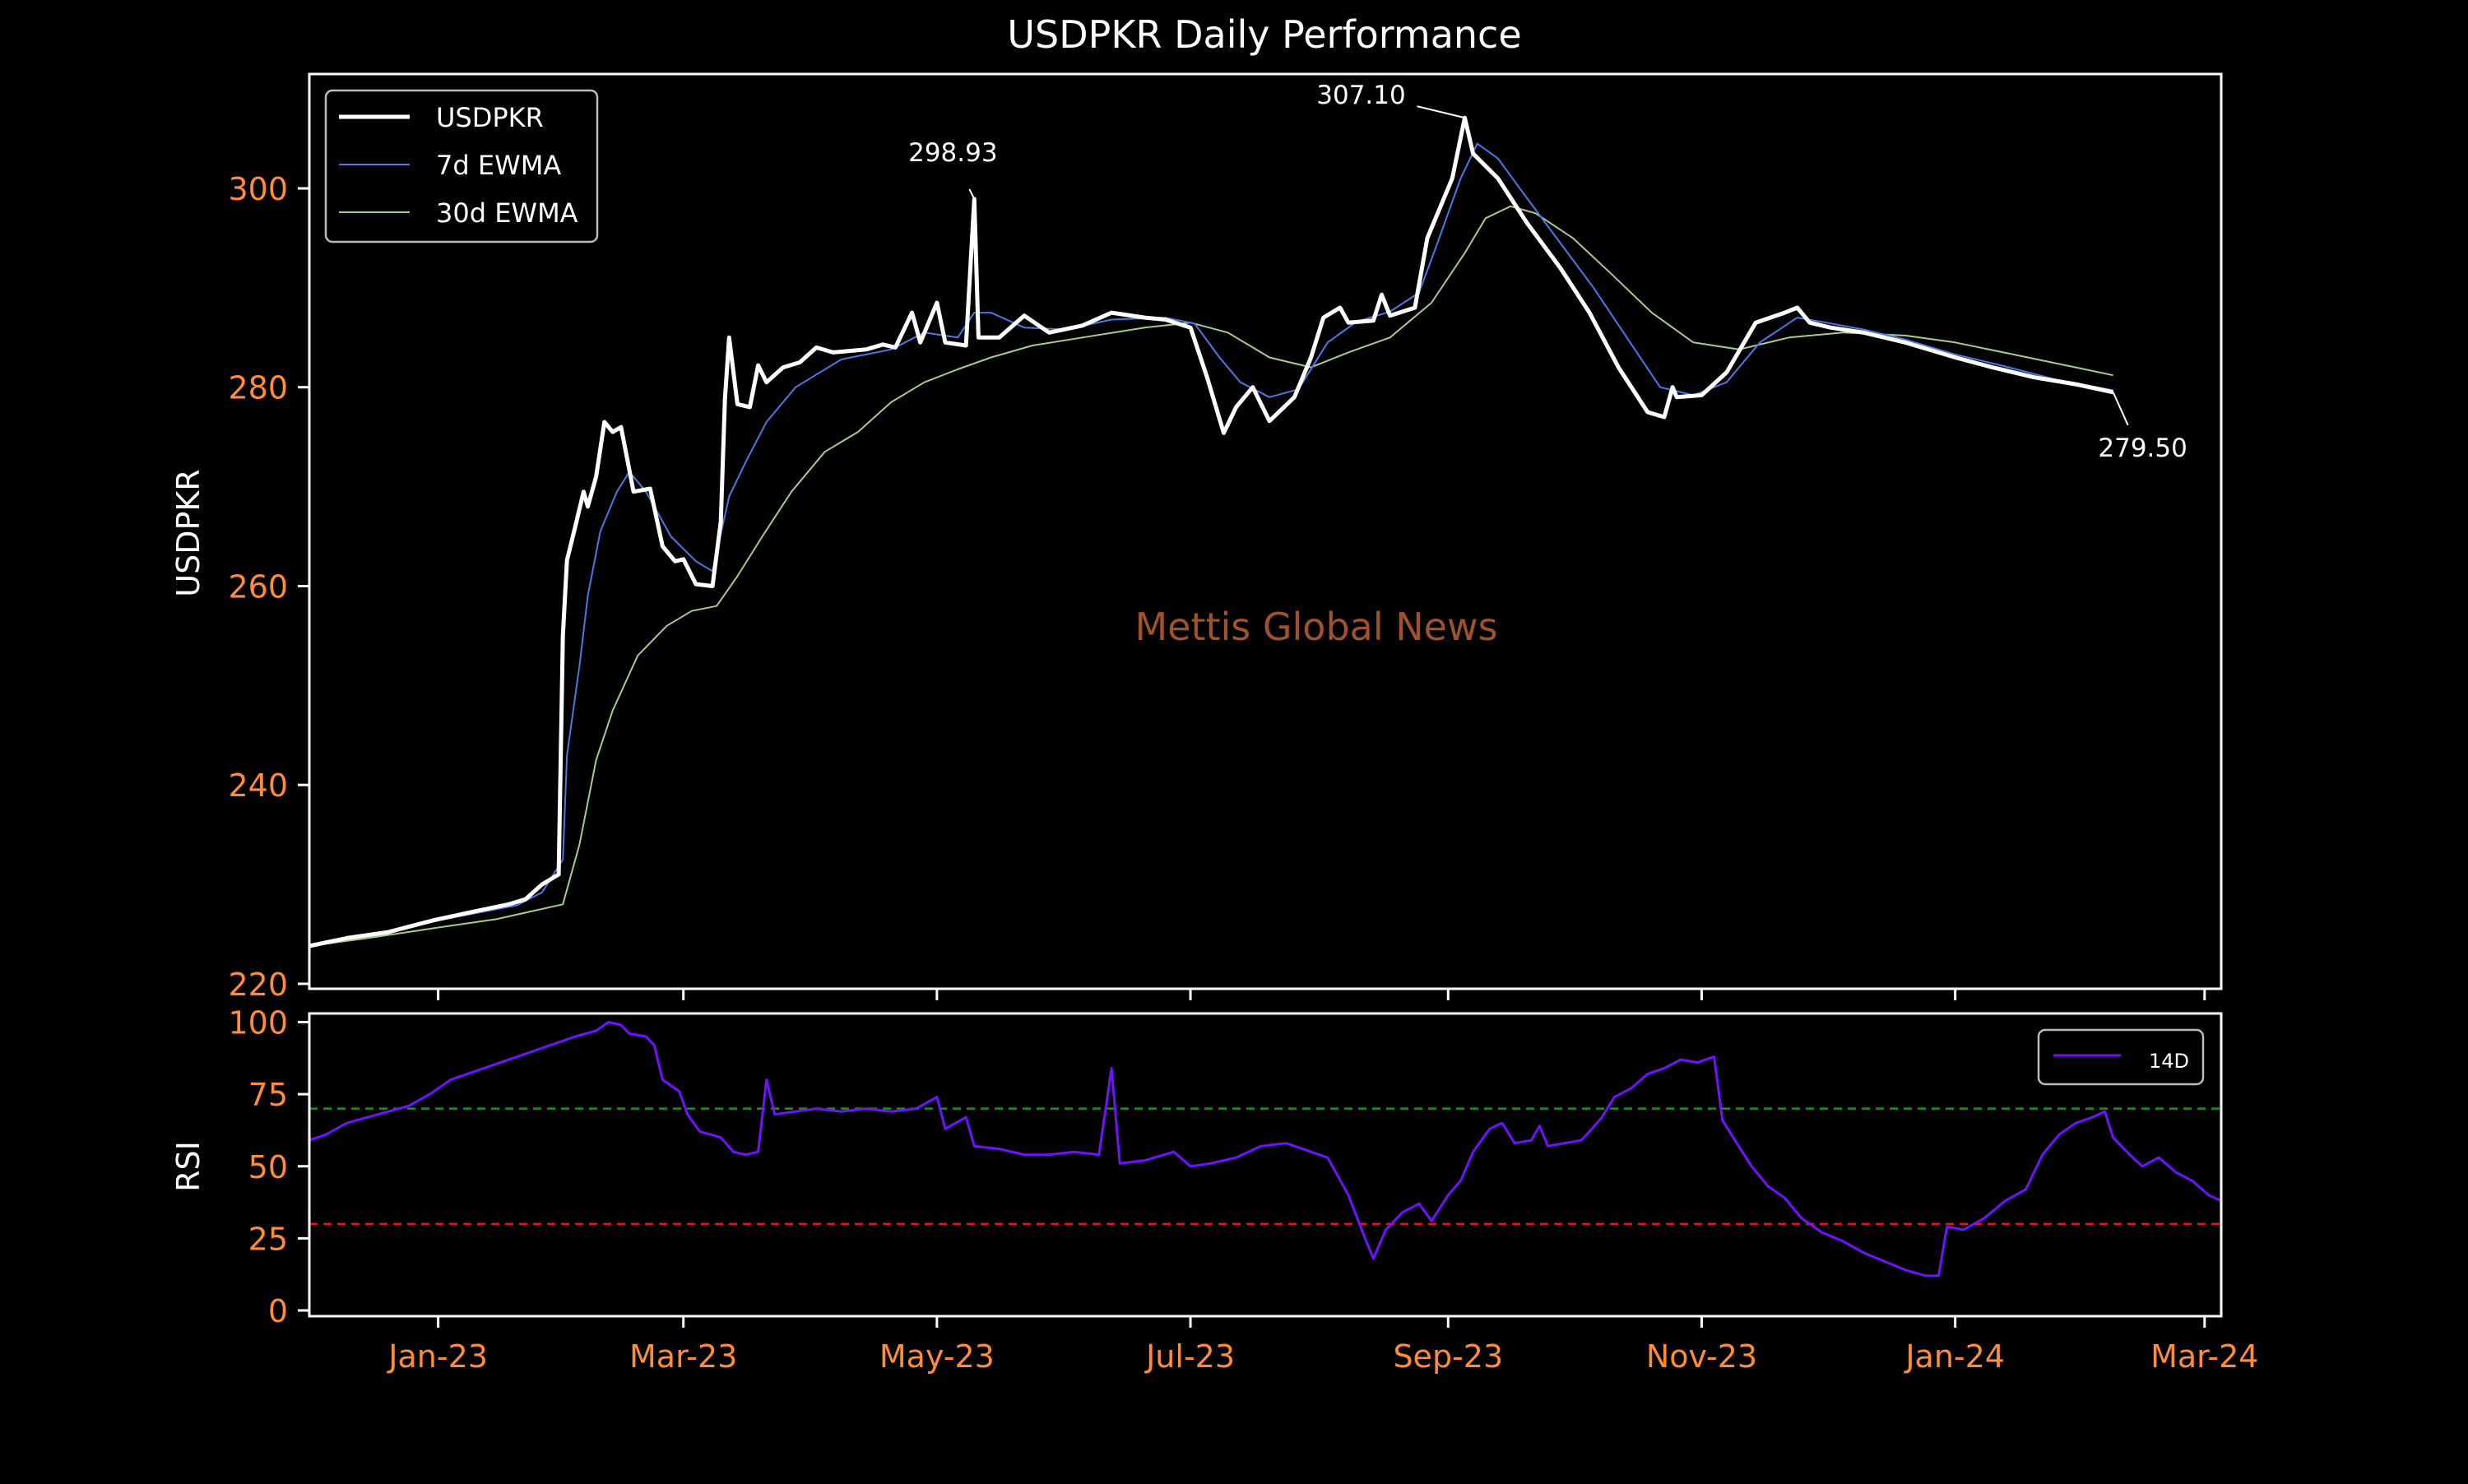 The height and width of the screenshot is (1484, 2468). I want to click on rsi-y-tick-label-75: 75, so click(268, 1095).